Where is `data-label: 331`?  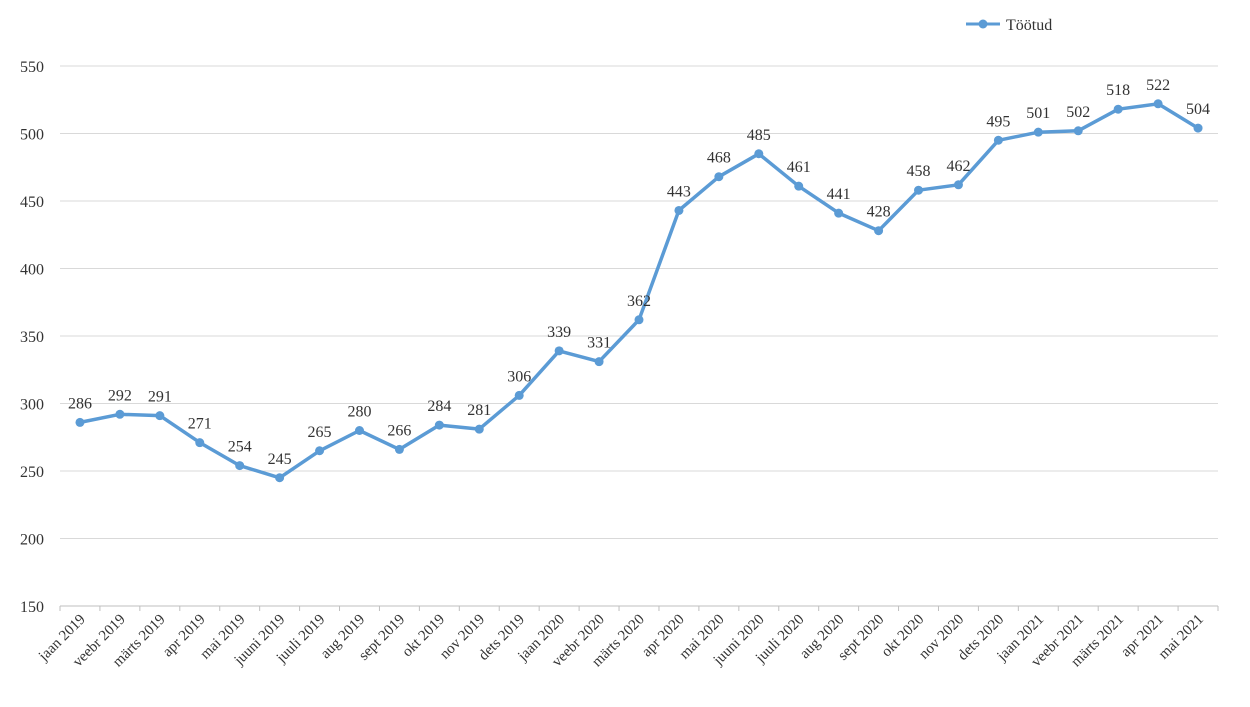 data-label: 331 is located at coordinates (599, 343).